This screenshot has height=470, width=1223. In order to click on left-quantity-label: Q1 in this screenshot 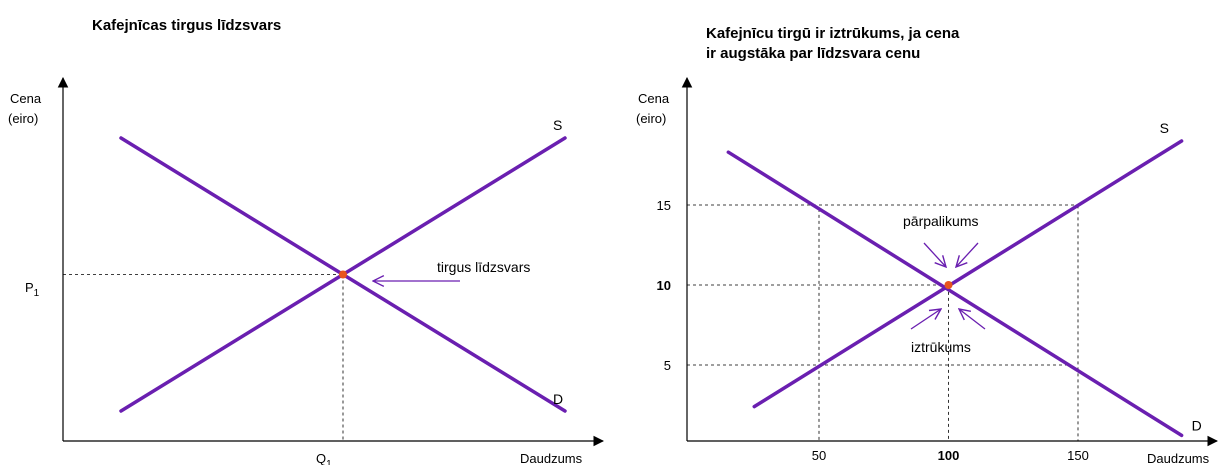, I will do `click(324, 458)`.